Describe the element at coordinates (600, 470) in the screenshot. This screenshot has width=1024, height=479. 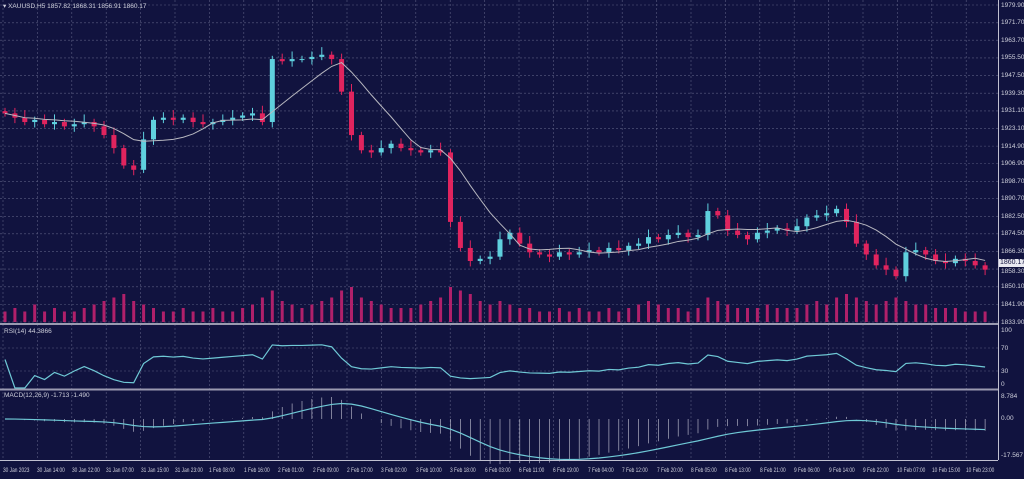
I see `time-tick: 7 Feb 04:00` at that location.